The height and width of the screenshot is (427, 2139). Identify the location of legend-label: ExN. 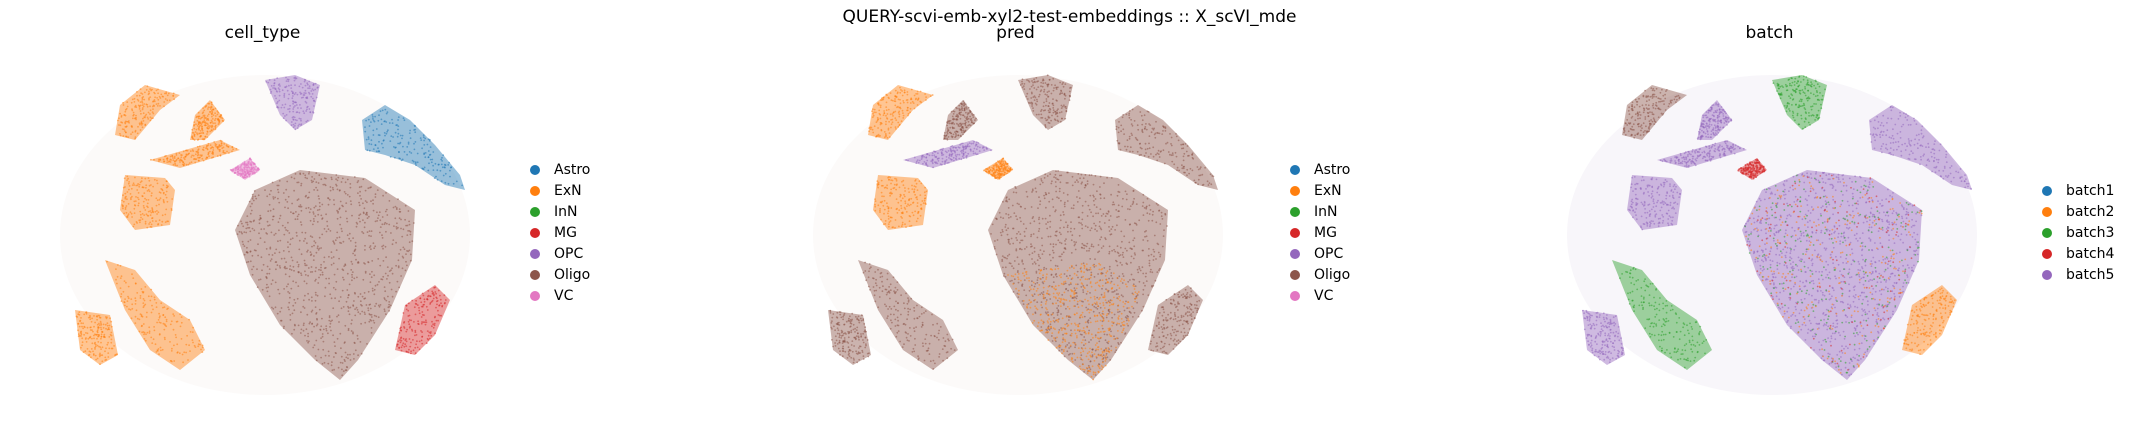
(568, 190).